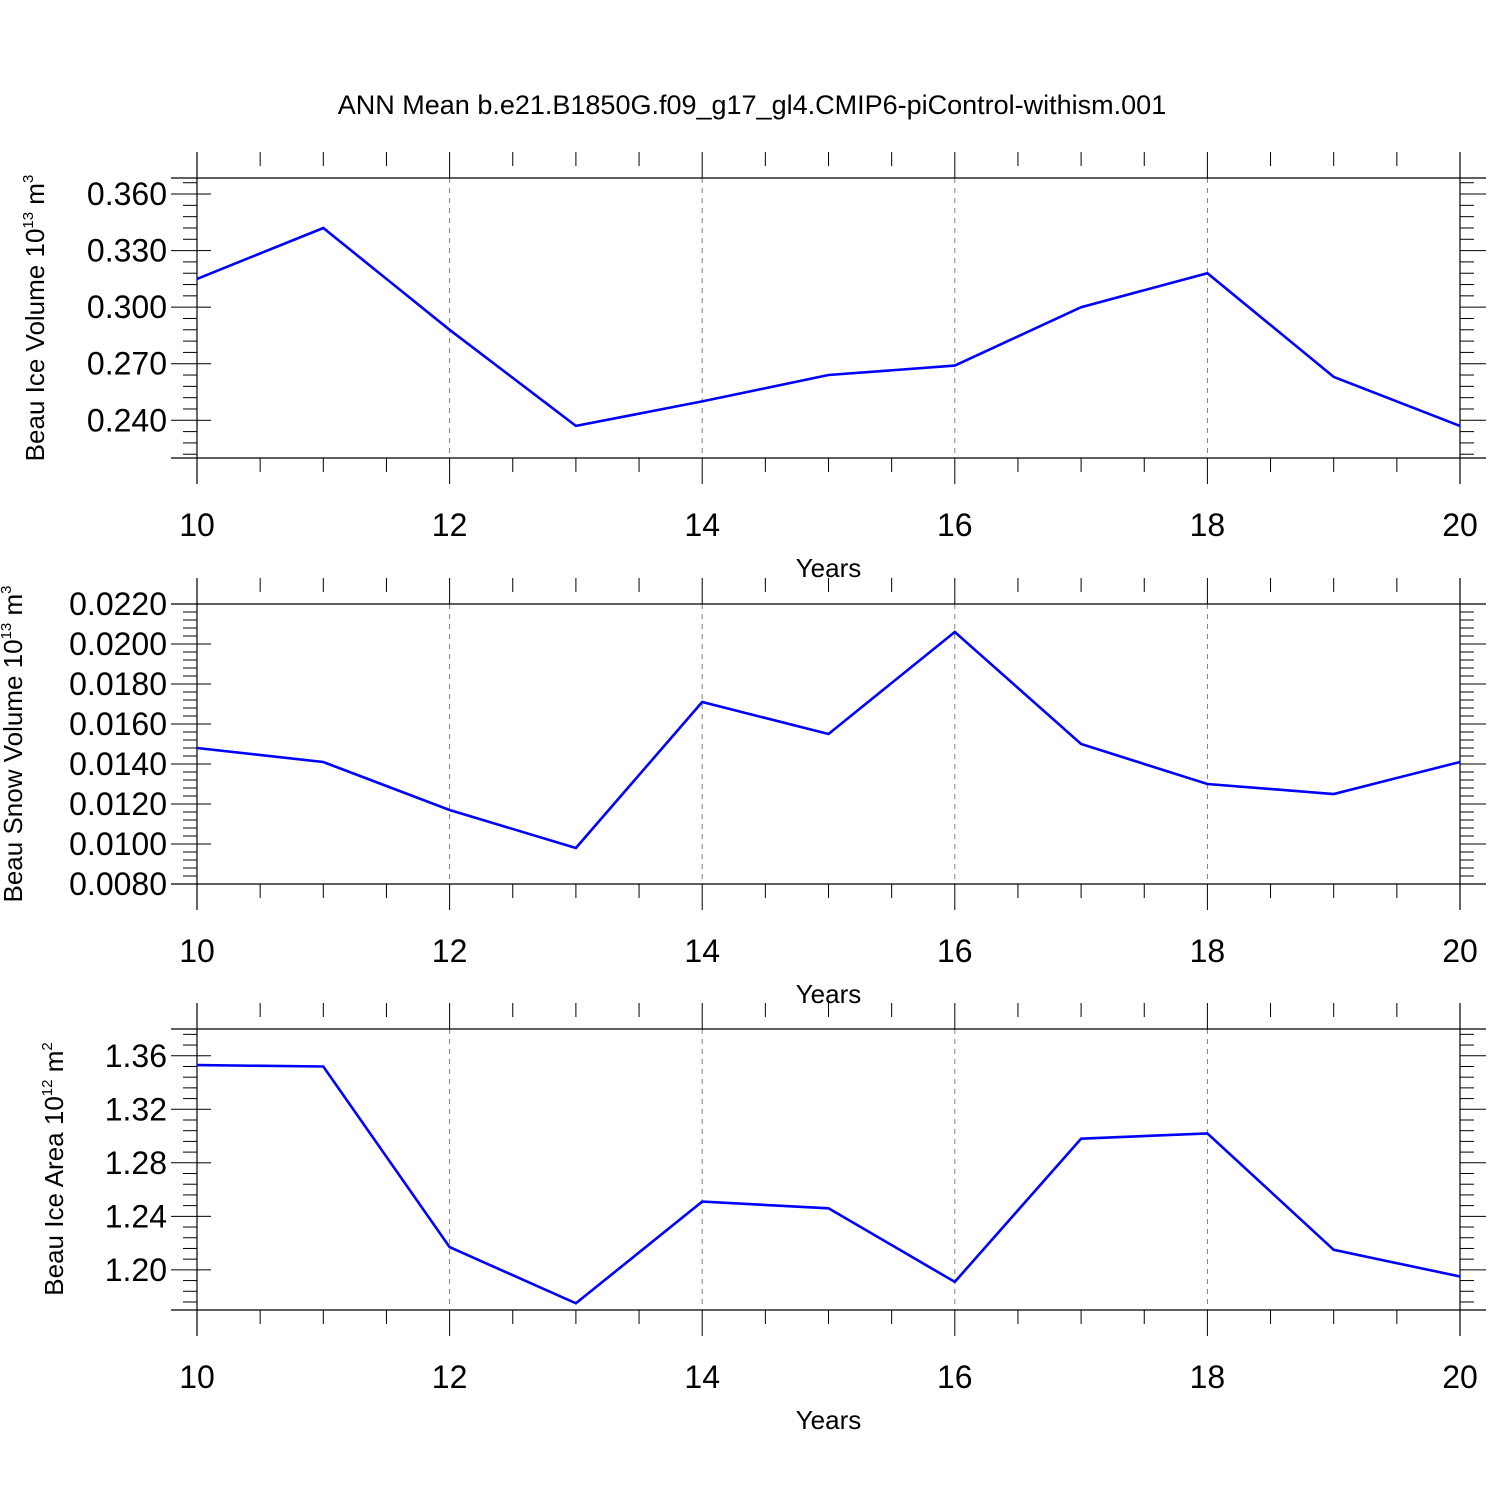 Image resolution: width=1500 pixels, height=1500 pixels. What do you see at coordinates (127, 251) in the screenshot?
I see `y-tick-label: 0.330` at bounding box center [127, 251].